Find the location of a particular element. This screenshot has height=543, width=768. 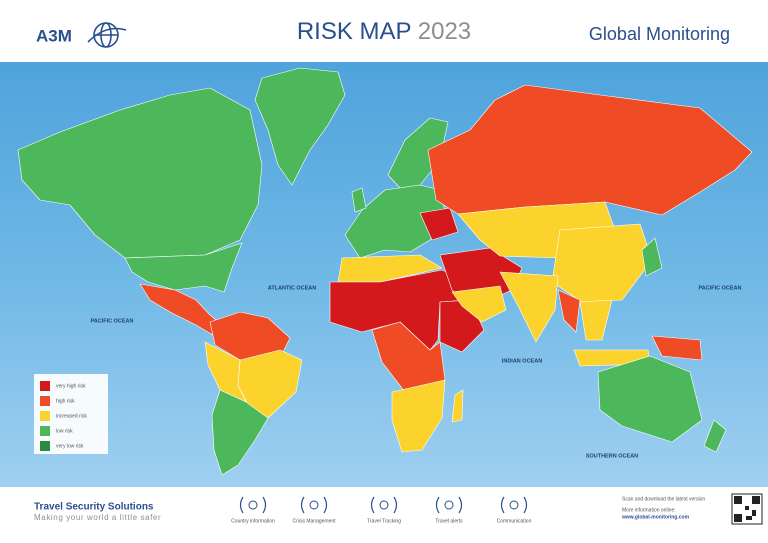

brand: Global Monitoring is located at coordinates (659, 34).